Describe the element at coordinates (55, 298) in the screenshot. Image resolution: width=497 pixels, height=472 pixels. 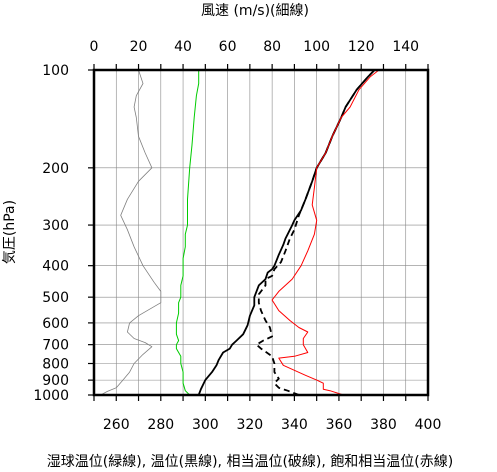
I see `left-tick-label: 500` at that location.